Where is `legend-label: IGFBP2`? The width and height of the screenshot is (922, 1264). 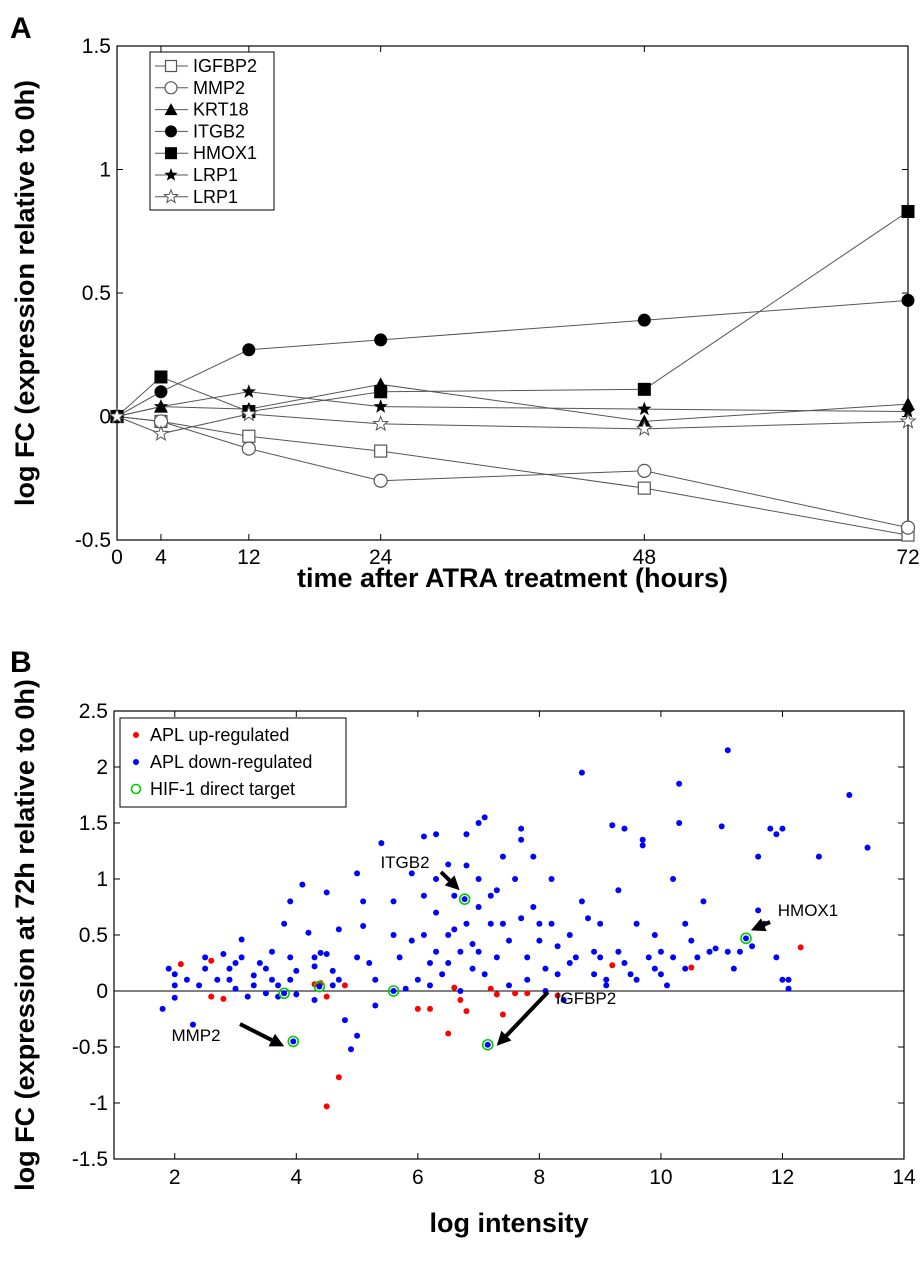
legend-label: IGFBP2 is located at coordinates (225, 66).